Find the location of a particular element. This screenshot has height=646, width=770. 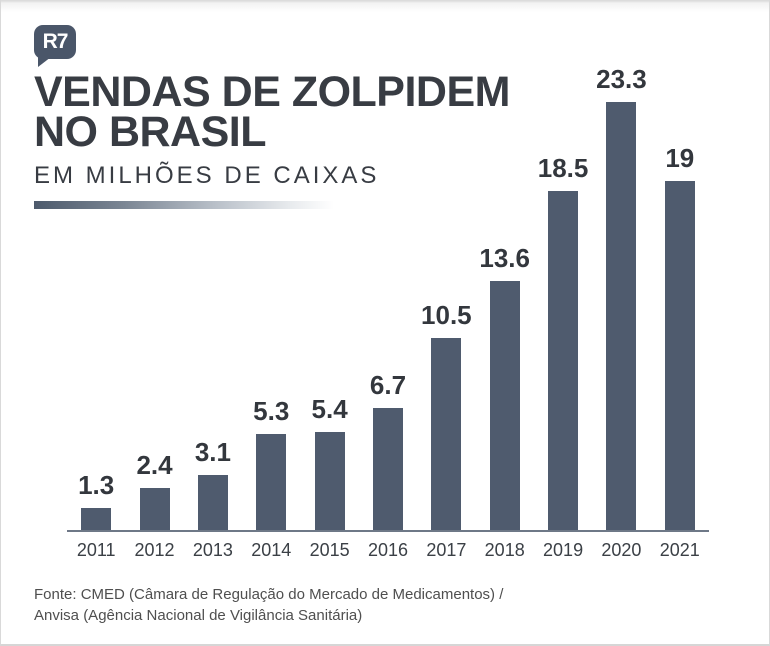

x-axis-label: 2012 is located at coordinates (154, 550).